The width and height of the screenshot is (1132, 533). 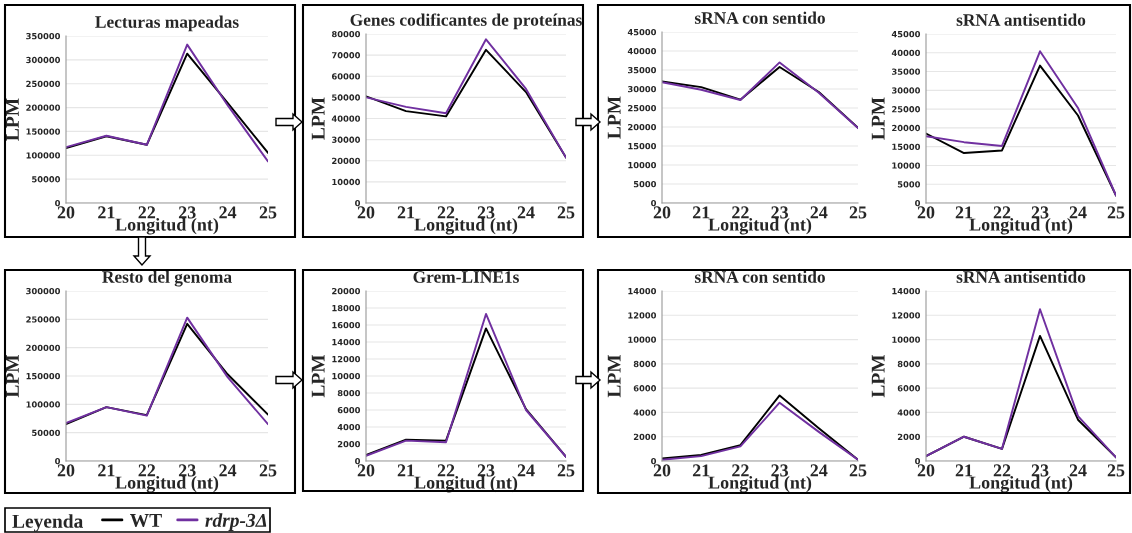 I want to click on chart-title: Genes codificantes de proteínas, so click(x=466, y=21).